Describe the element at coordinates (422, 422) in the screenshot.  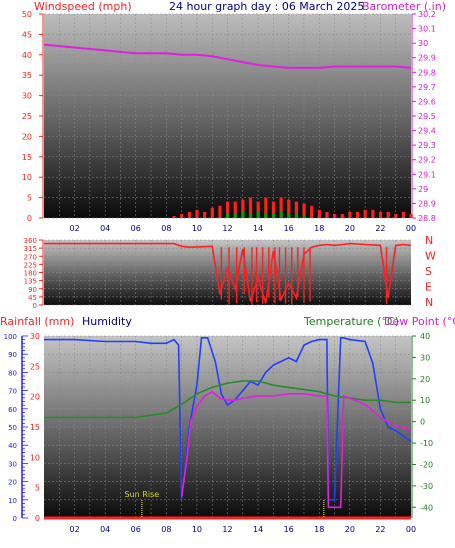
I see `temperature-tick-label: 0` at that location.